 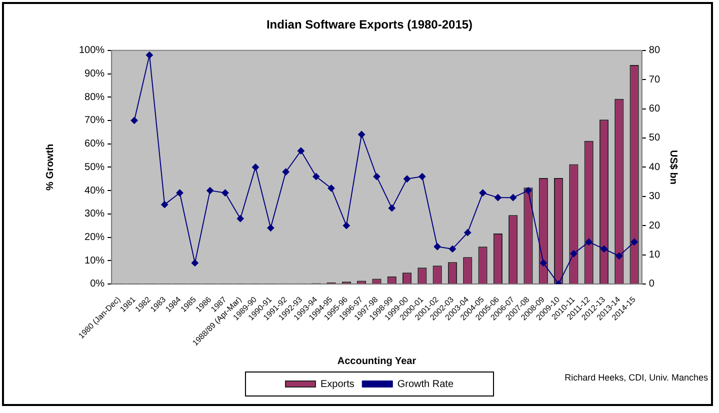 I want to click on y2-tick-label: 40, so click(x=654, y=167).